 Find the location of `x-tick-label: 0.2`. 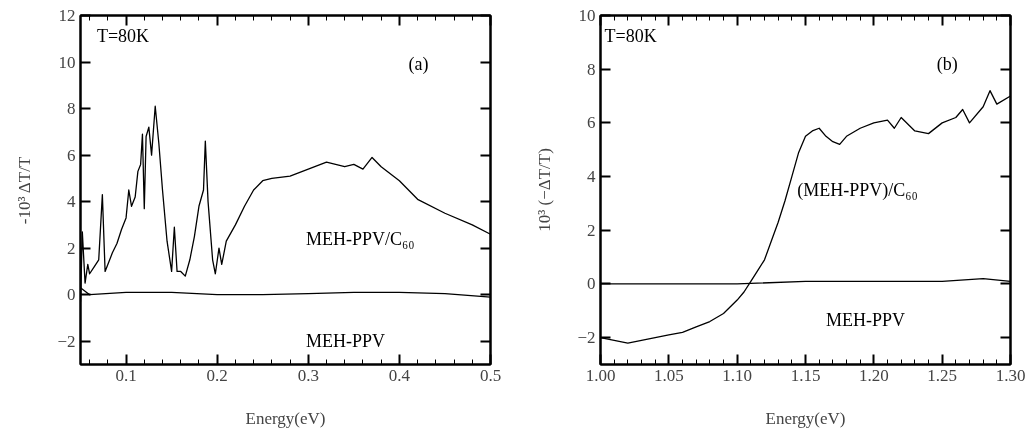

x-tick-label: 0.2 is located at coordinates (217, 375).